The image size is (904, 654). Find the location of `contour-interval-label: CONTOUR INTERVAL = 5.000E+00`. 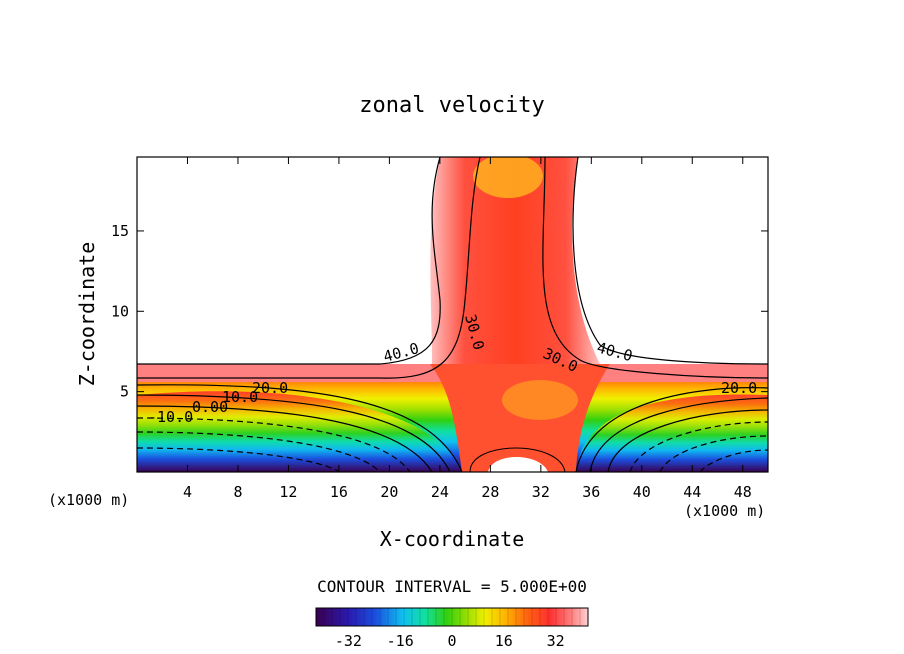

contour-interval-label: CONTOUR INTERVAL = 5.000E+00 is located at coordinates (452, 586).